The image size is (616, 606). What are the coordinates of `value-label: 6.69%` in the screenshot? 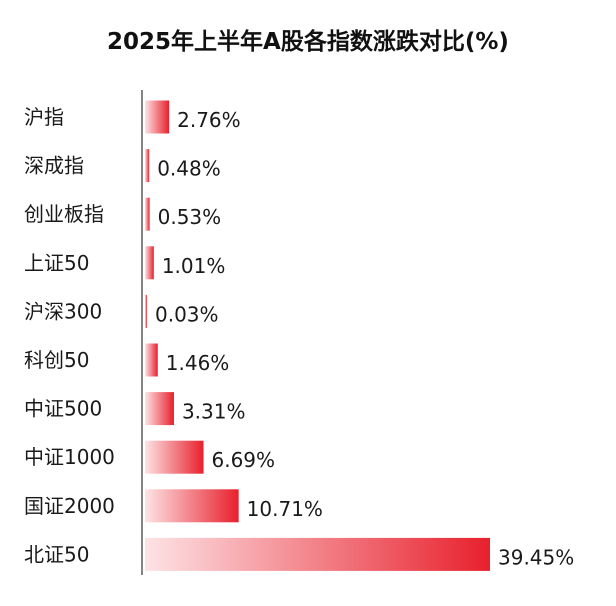 It's located at (244, 460).